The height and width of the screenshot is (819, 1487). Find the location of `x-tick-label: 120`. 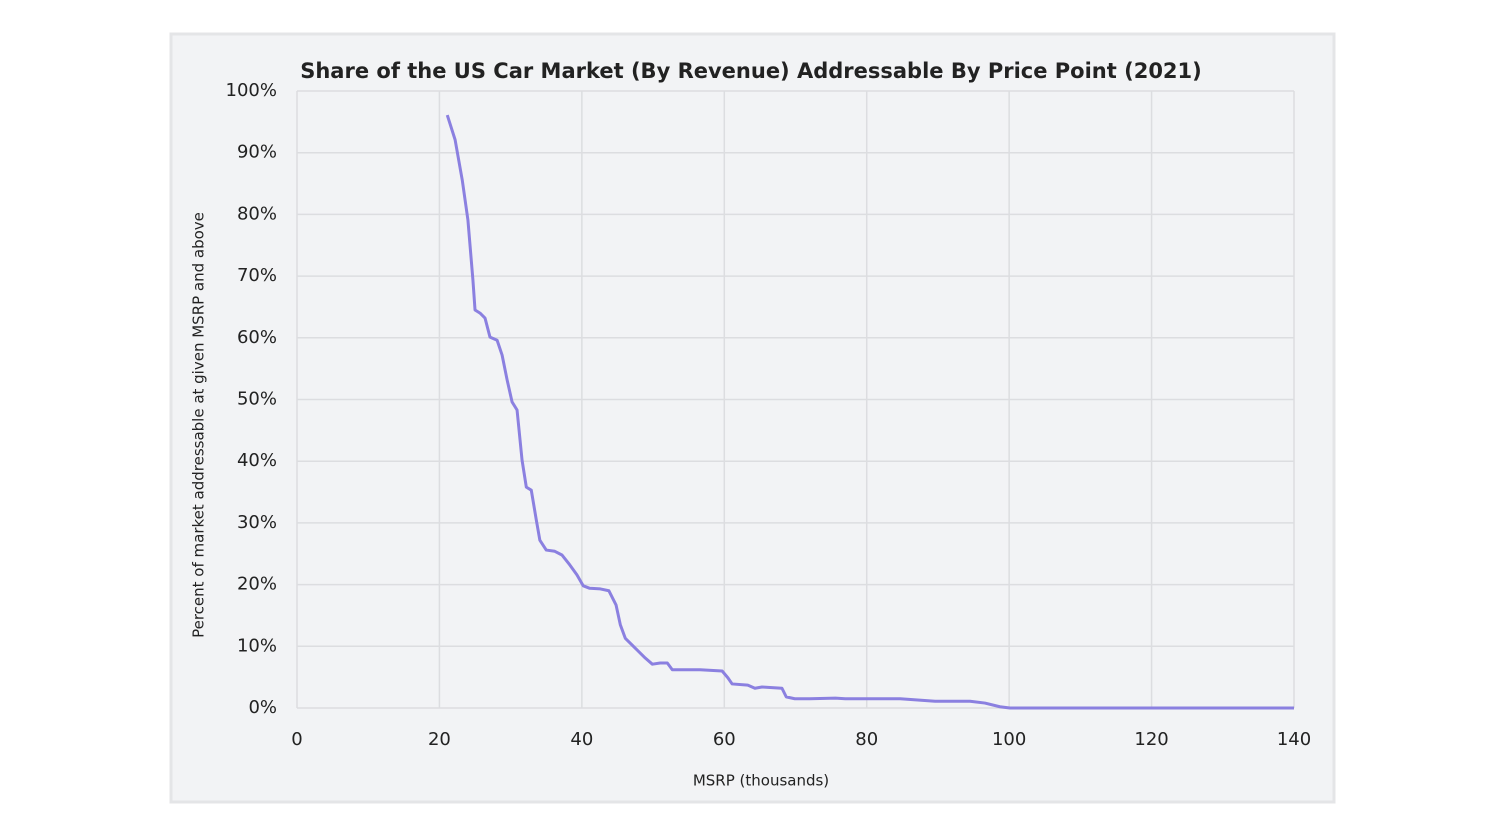

x-tick-label: 120 is located at coordinates (1151, 739).